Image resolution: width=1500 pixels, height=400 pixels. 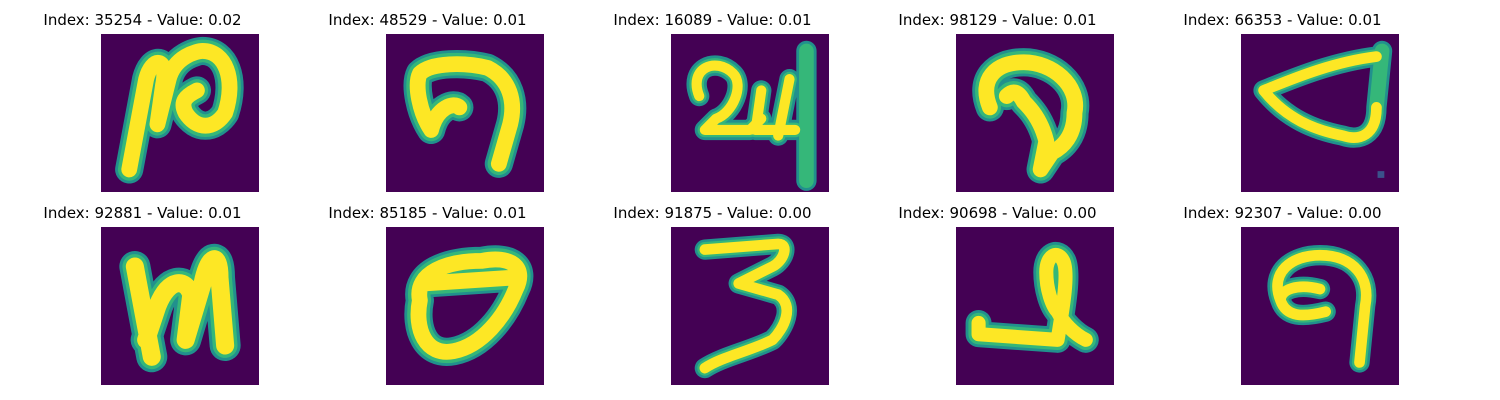 What do you see at coordinates (1282, 20) in the screenshot?
I see `panel-title: Index: 66353 - Value: 0.01` at bounding box center [1282, 20].